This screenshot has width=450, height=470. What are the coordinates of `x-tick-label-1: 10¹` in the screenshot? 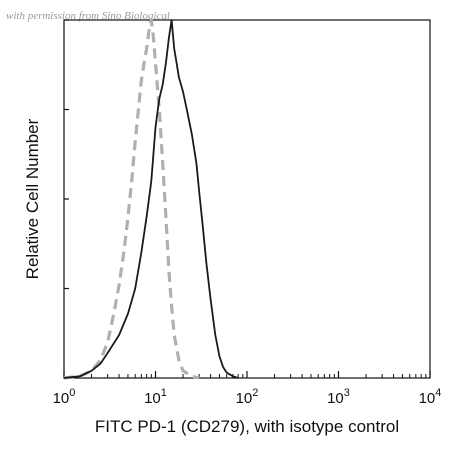 It's located at (155, 397).